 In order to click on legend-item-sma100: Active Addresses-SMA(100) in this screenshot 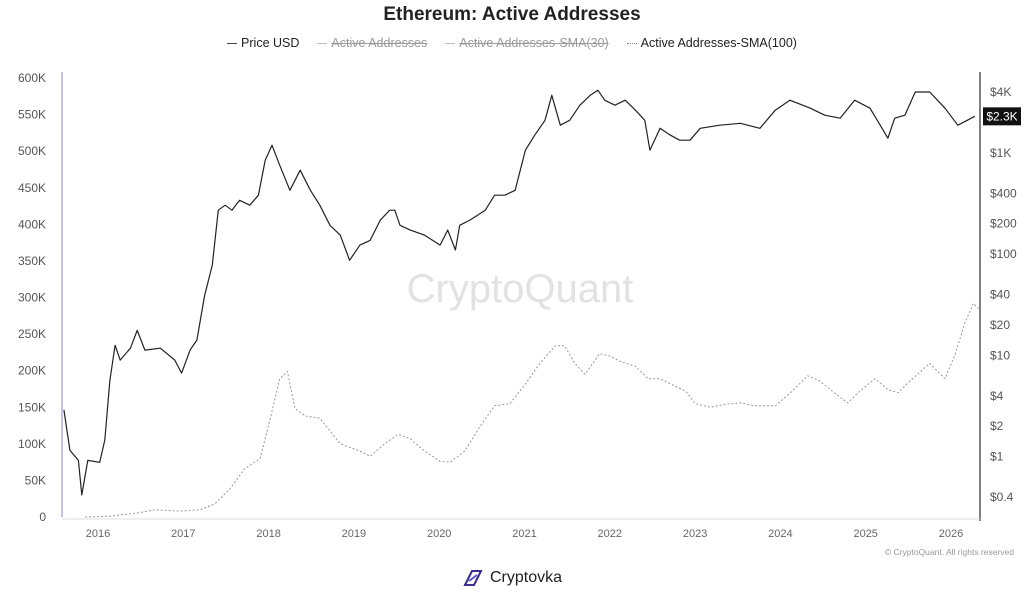, I will do `click(711, 43)`.